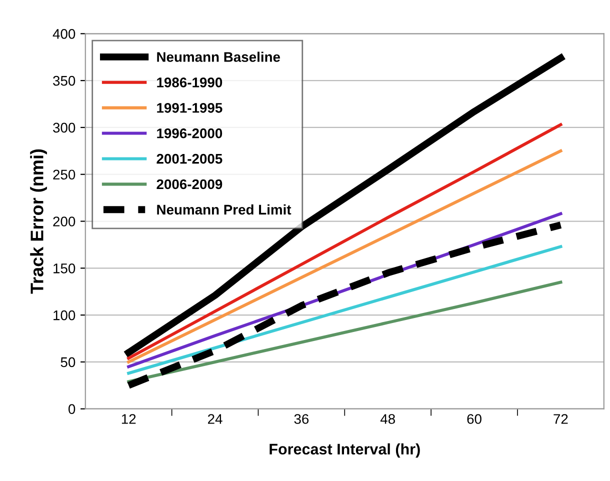 This screenshot has height=481, width=610. What do you see at coordinates (64, 221) in the screenshot?
I see `y-tick-label: 200` at bounding box center [64, 221].